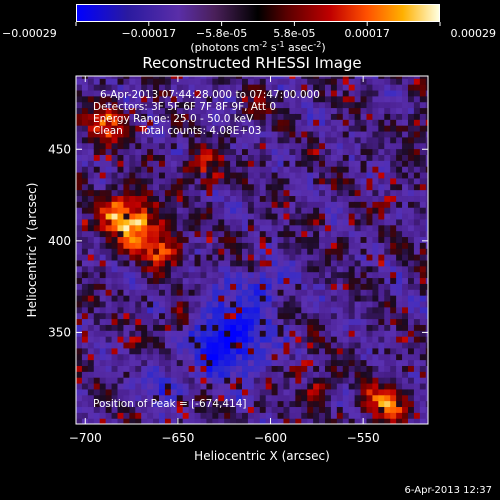 The height and width of the screenshot is (500, 500). I want to click on colorbar-unit-label: (photons cm-2 s-1 asec-2), so click(257, 47).